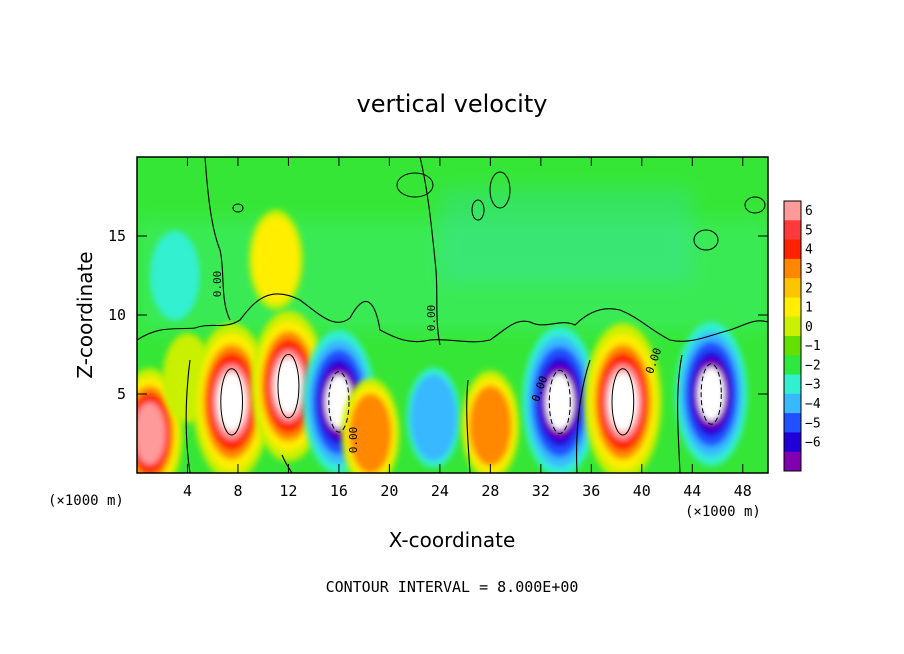 The image size is (904, 654). Describe the element at coordinates (813, 385) in the screenshot. I see `colorbar-tick-label: −3` at that location.